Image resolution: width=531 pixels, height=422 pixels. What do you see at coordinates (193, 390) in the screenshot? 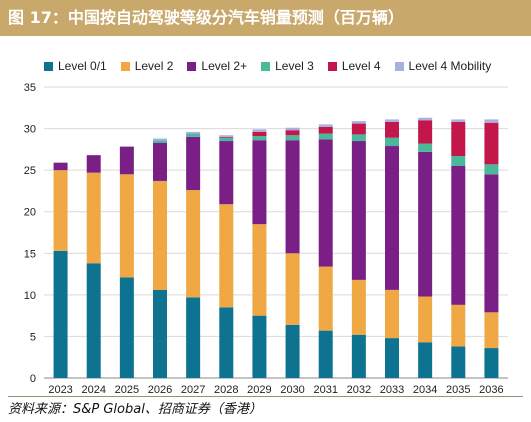
I see `x-tick-label: 2027` at bounding box center [193, 390].